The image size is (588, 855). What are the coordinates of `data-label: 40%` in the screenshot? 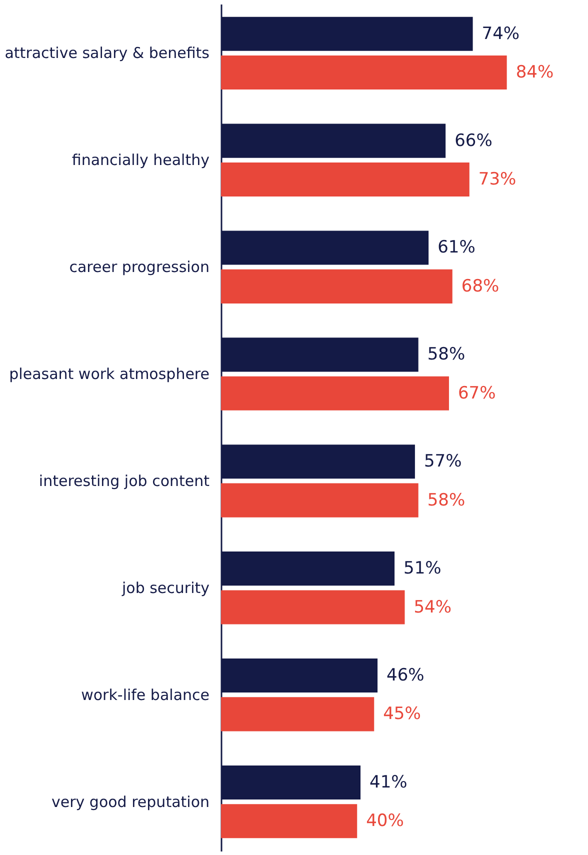 It's located at (385, 821).